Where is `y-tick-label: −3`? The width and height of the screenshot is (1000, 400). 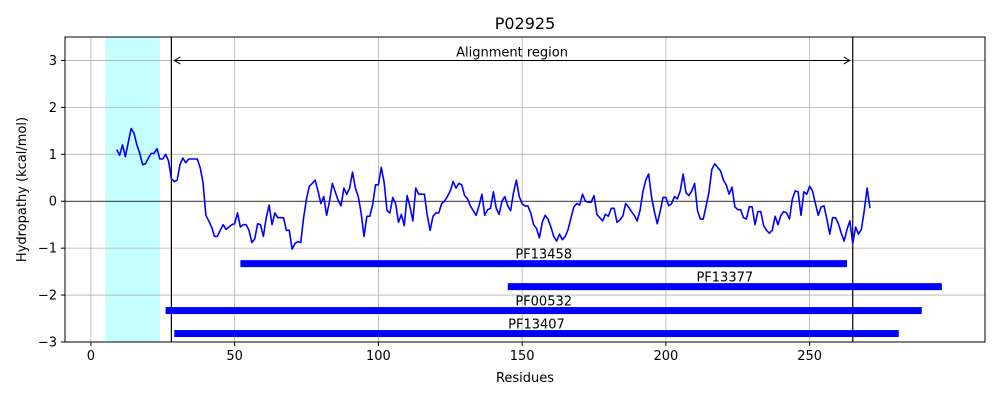
y-tick-label: −3 is located at coordinates (47, 343).